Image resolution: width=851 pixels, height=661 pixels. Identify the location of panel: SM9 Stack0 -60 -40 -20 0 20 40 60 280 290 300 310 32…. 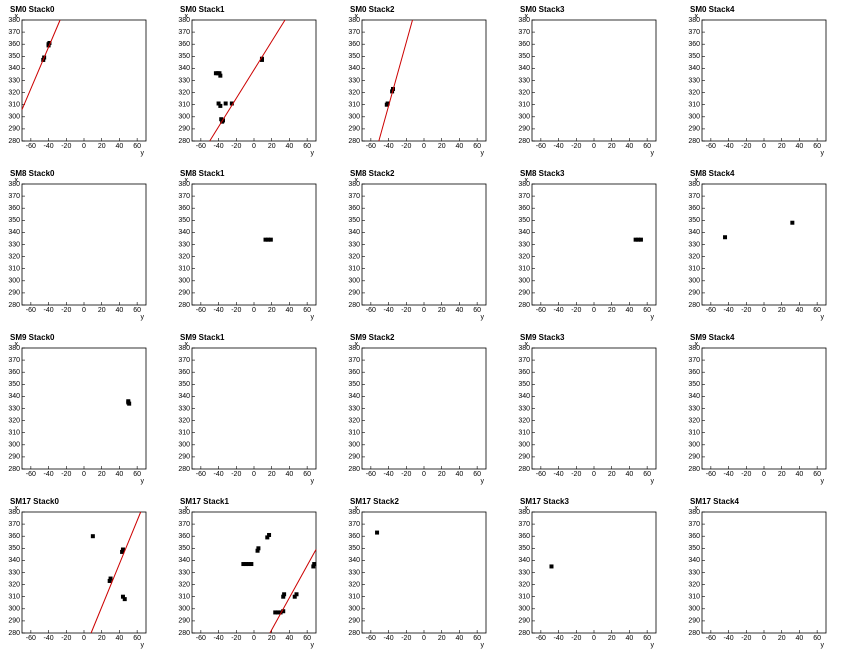
(77, 409).